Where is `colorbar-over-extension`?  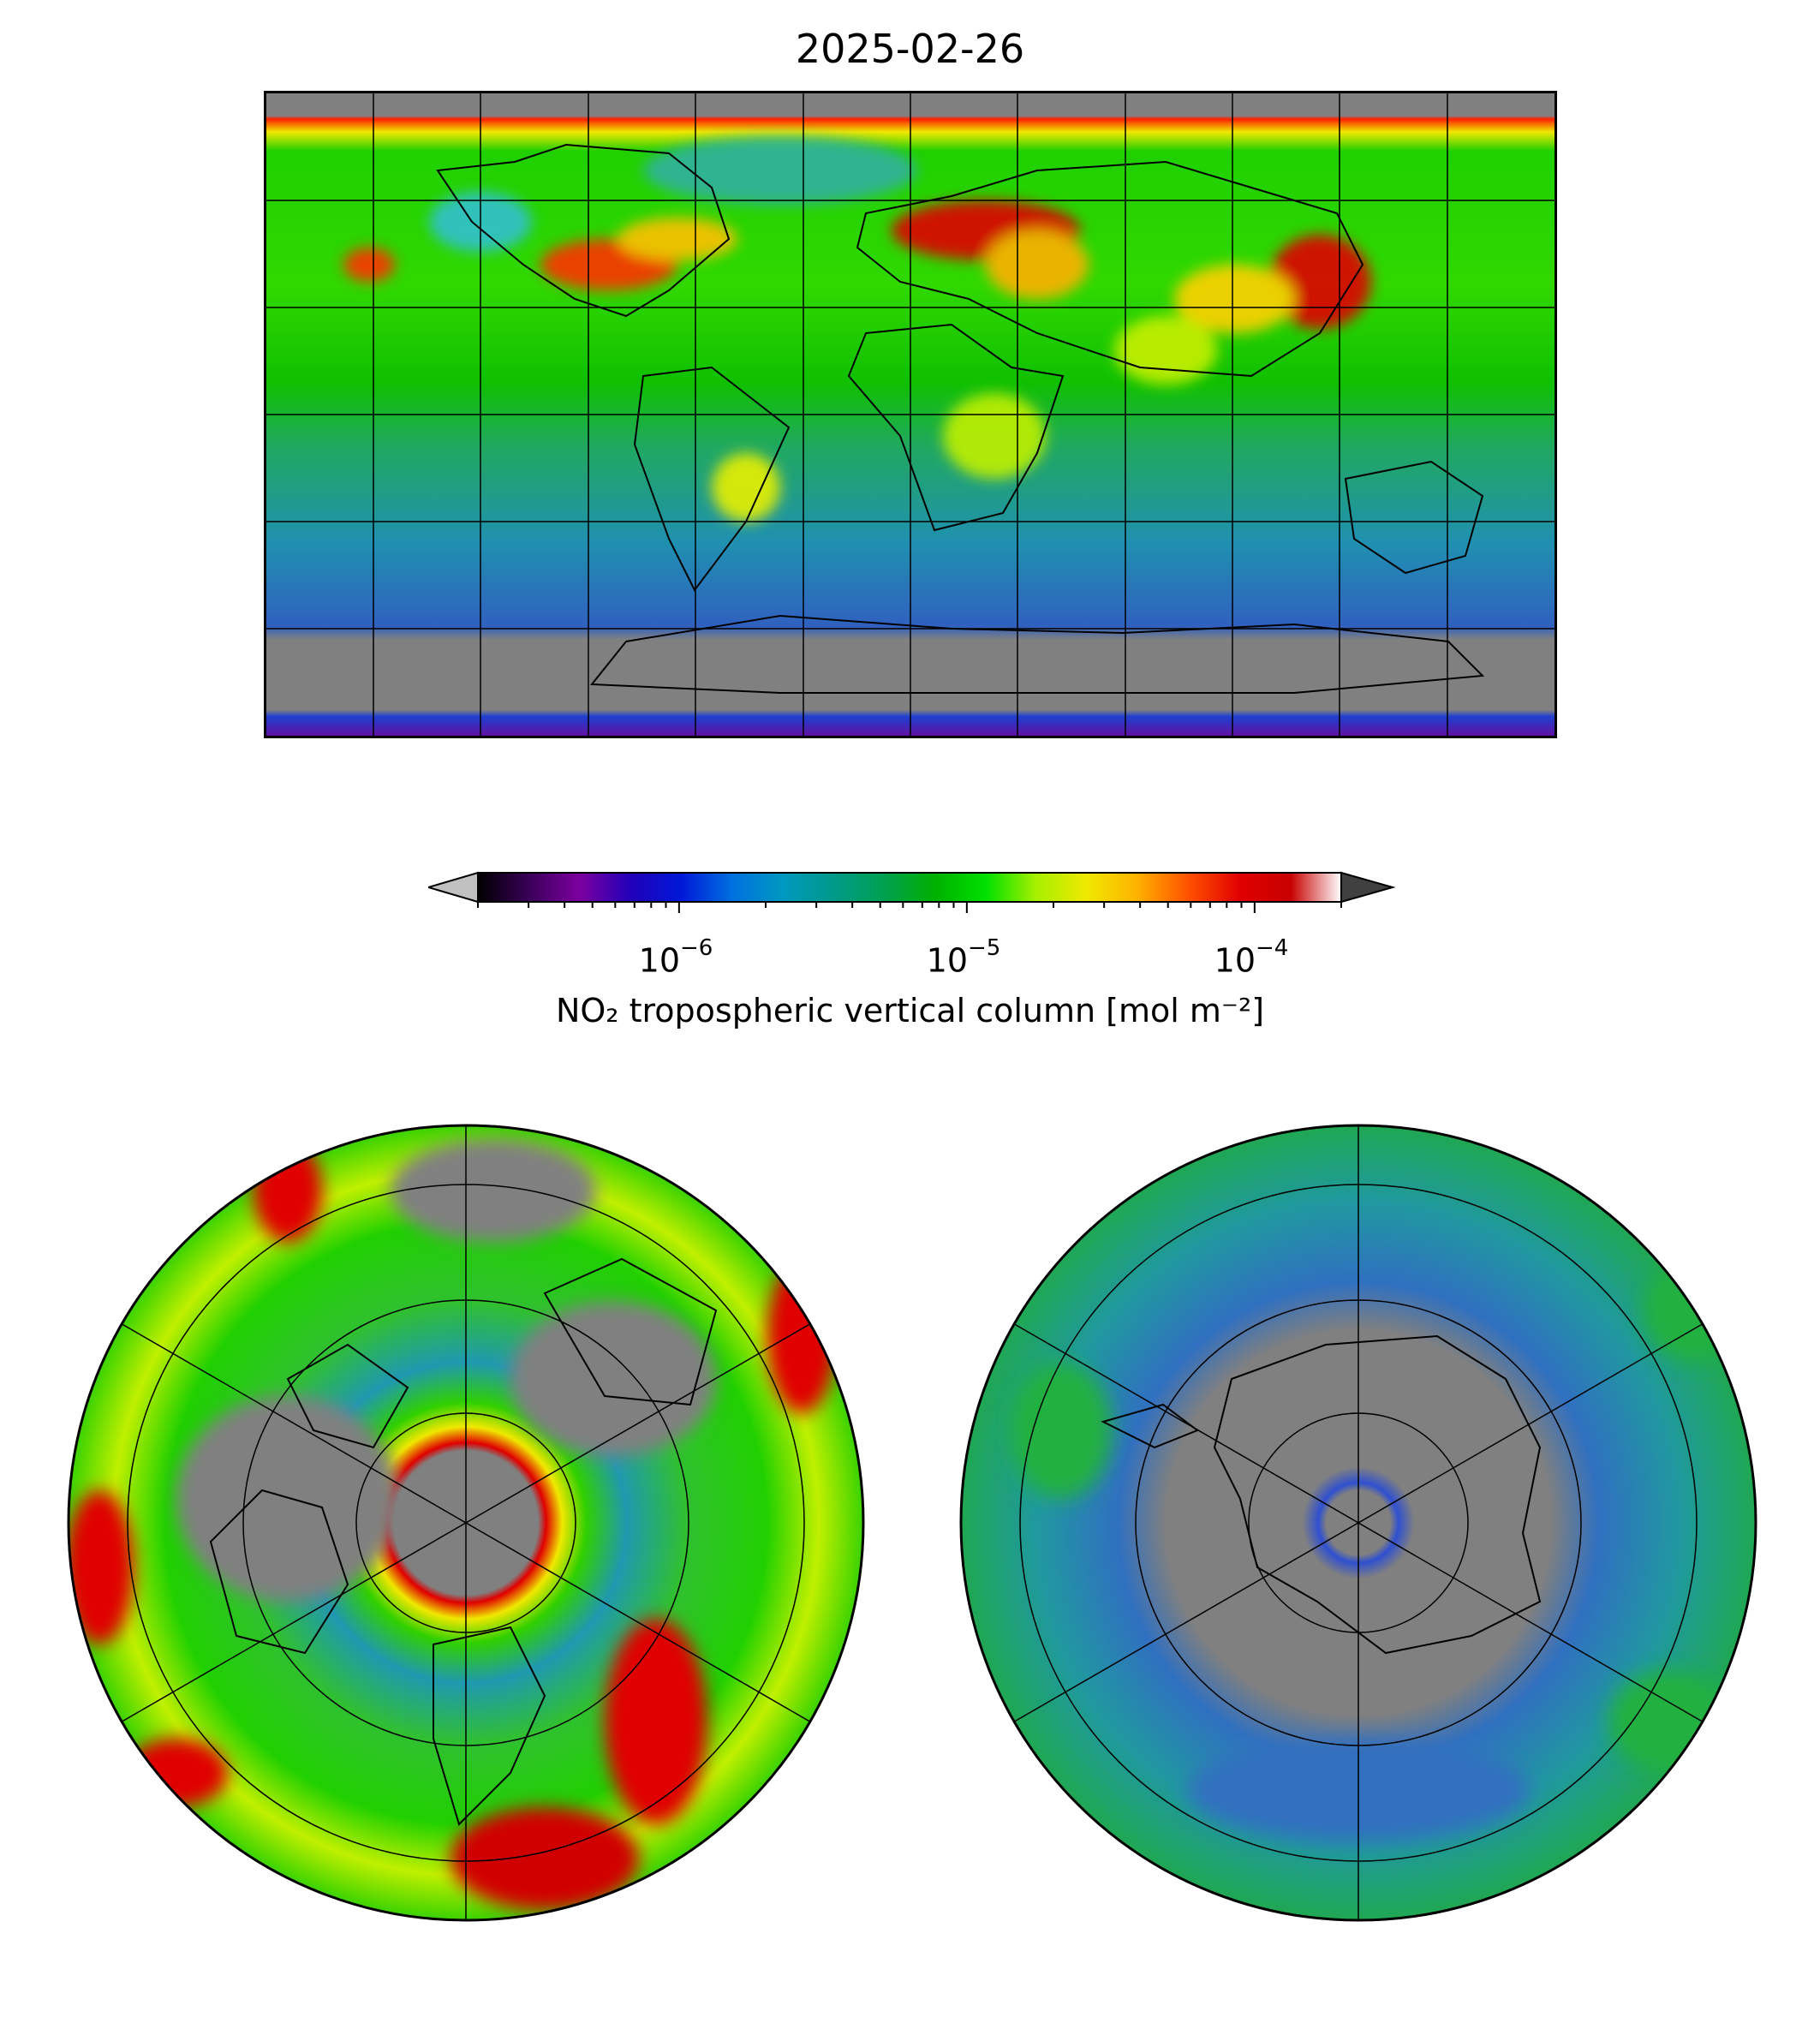
colorbar-over-extension is located at coordinates (1368, 888).